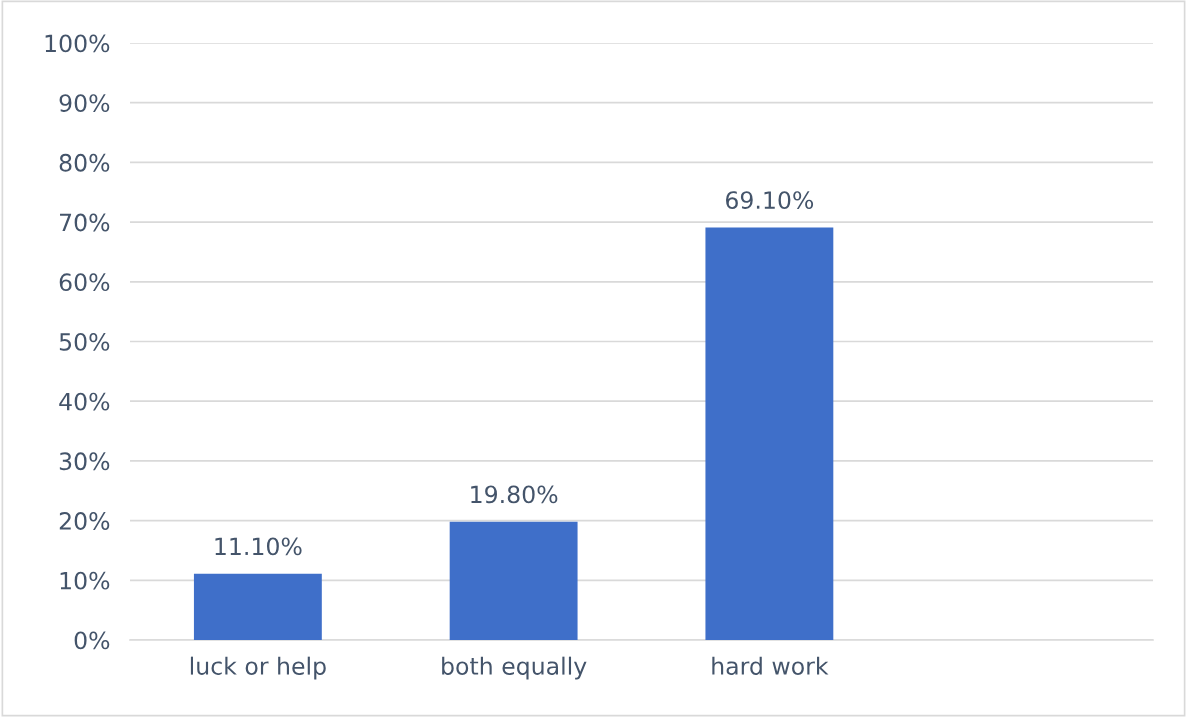  Describe the element at coordinates (77, 43) in the screenshot. I see `y-tick-label: 100%` at that location.